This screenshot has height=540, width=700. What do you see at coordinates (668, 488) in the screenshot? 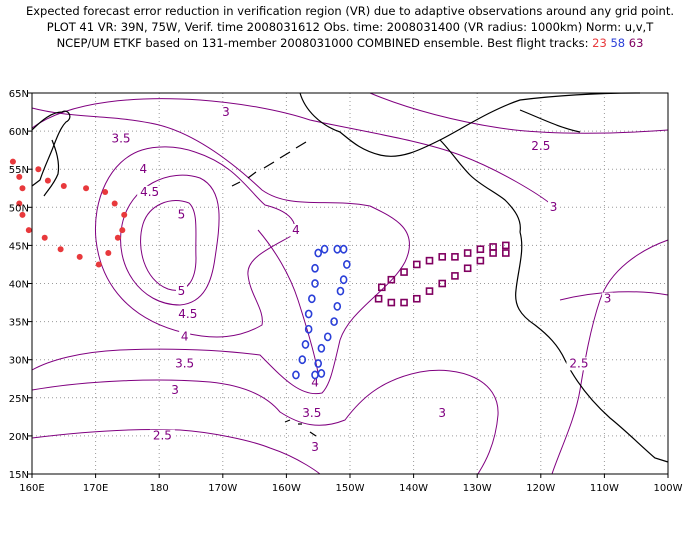
I see `x-tick-label: 100W` at bounding box center [668, 488].